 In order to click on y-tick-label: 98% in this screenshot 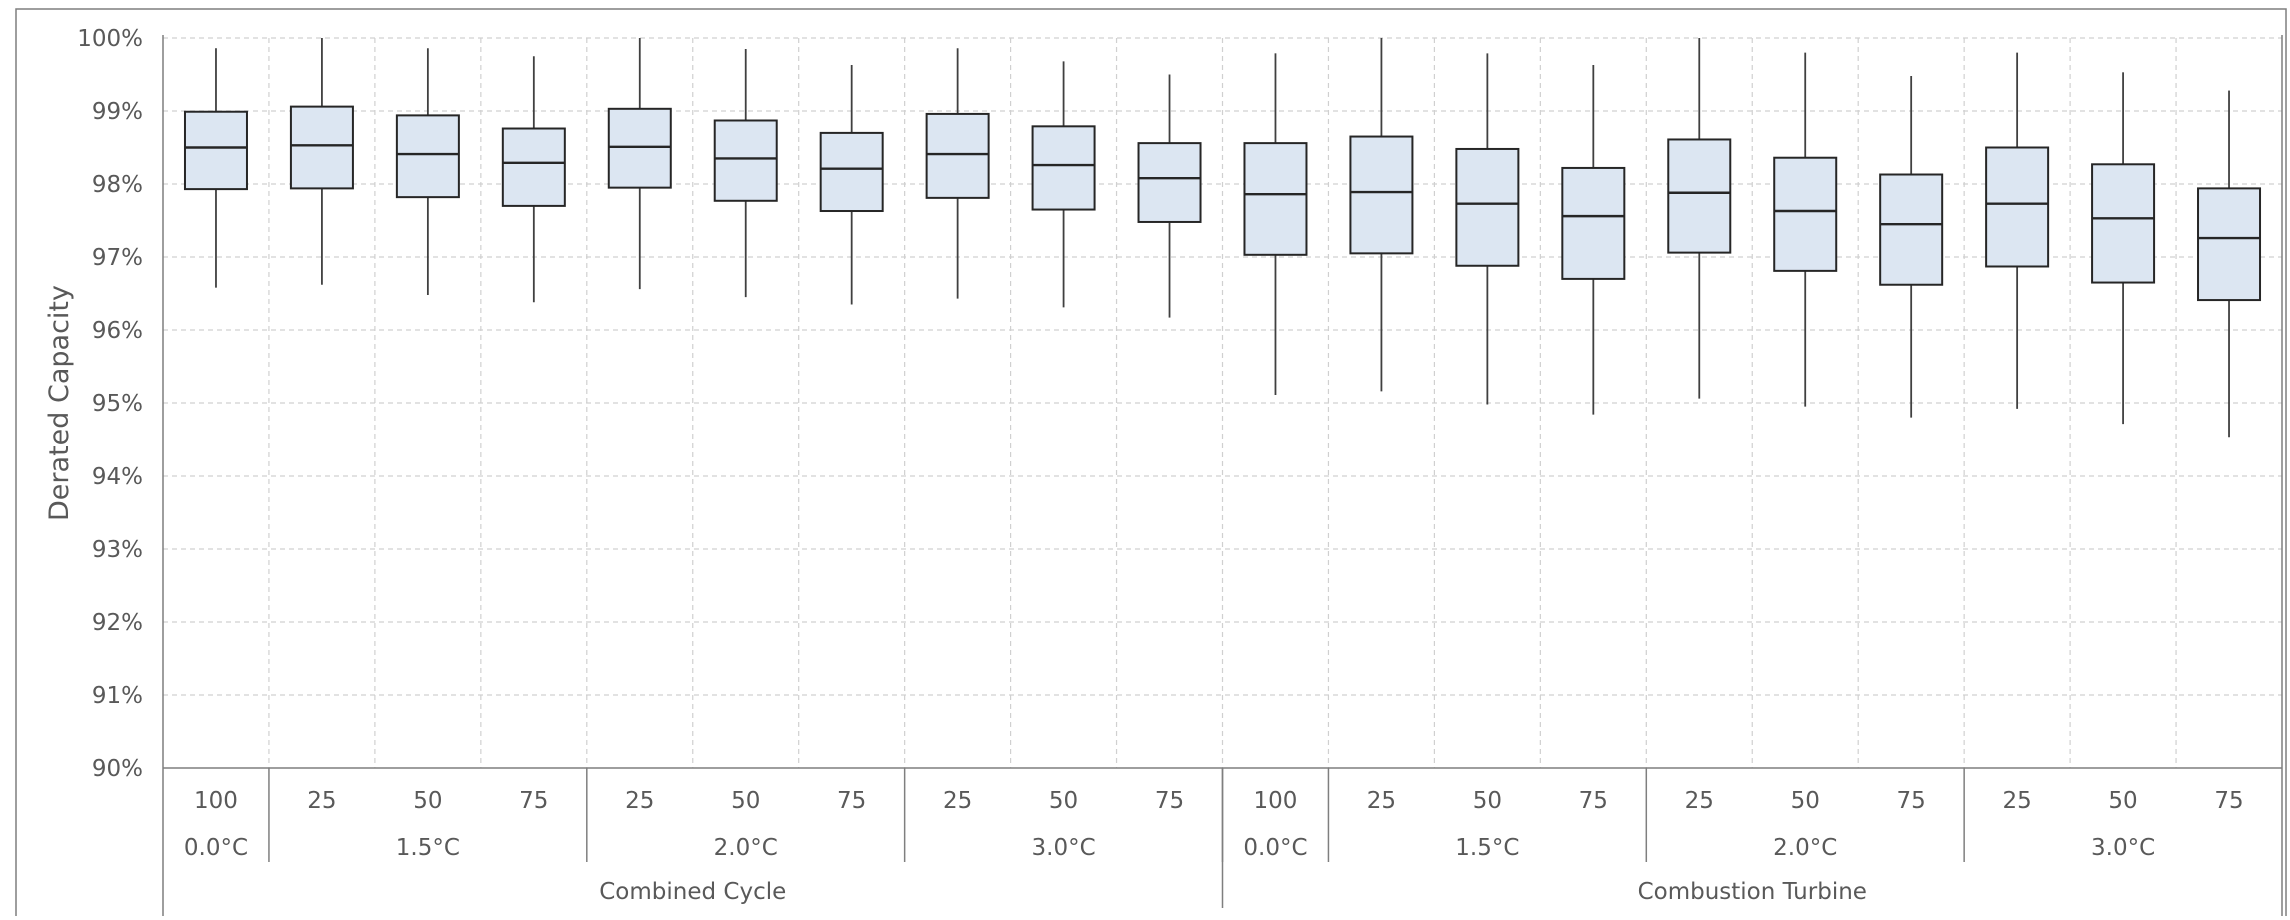, I will do `click(117, 185)`.